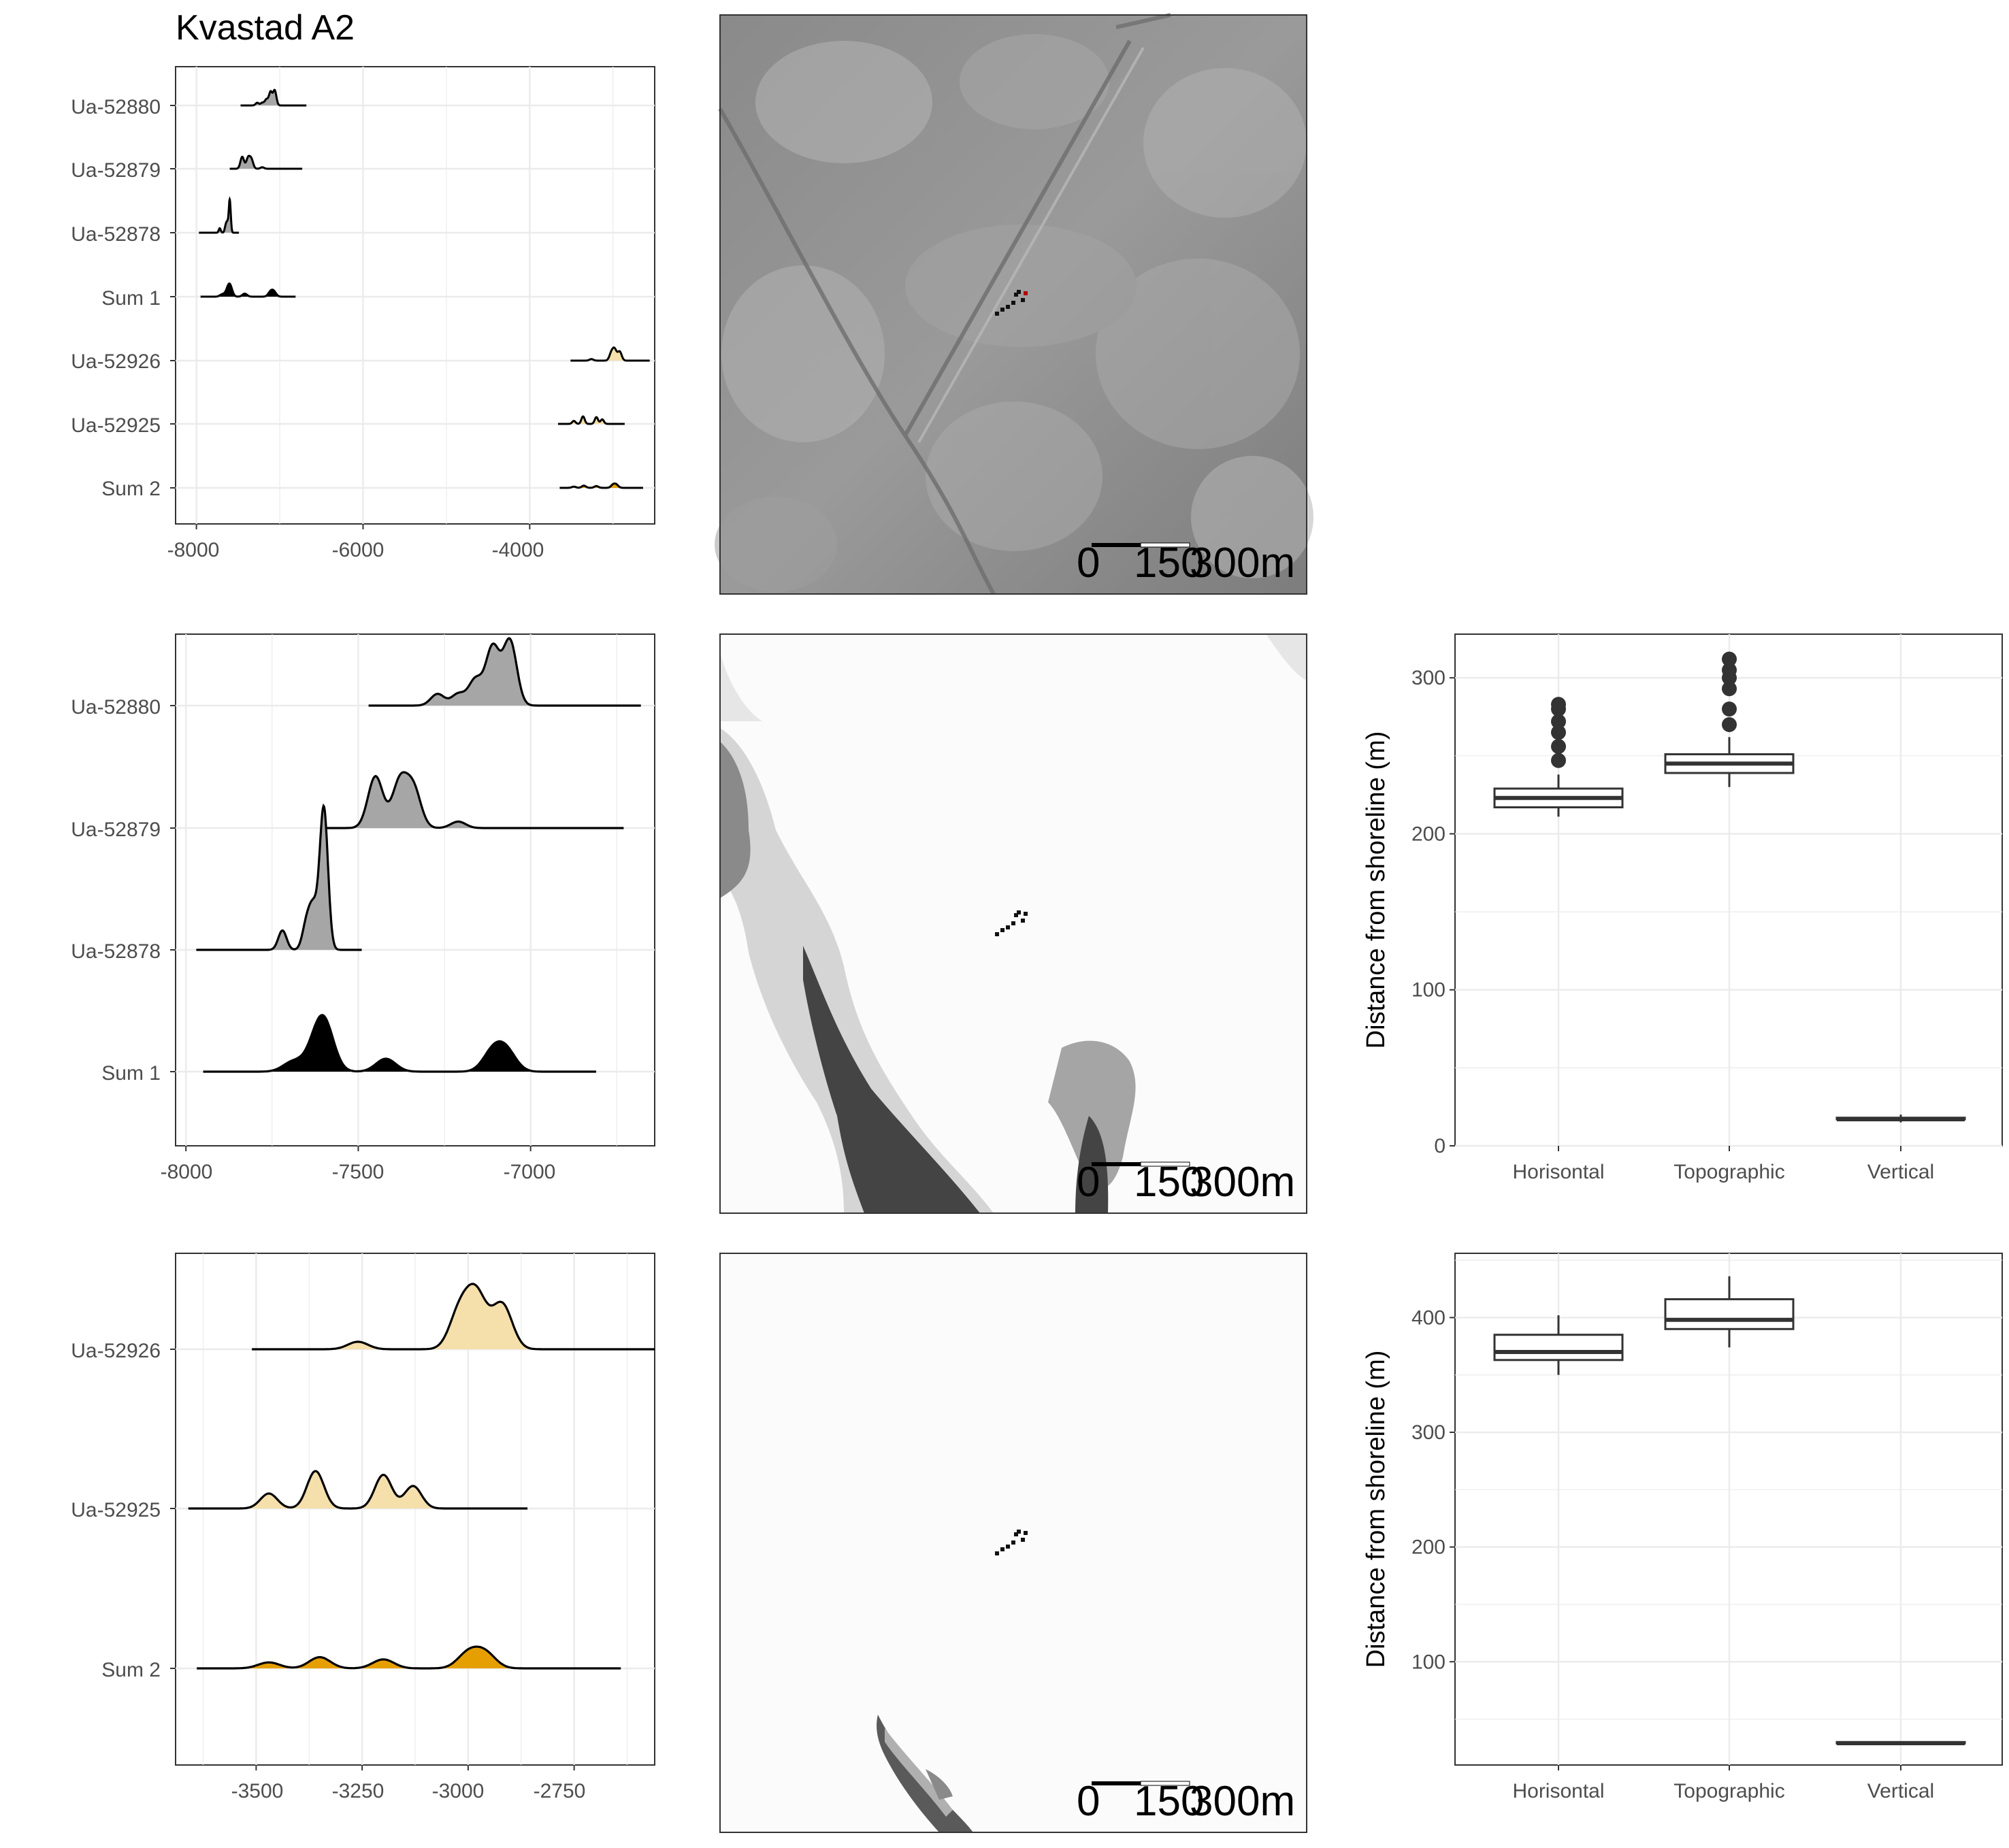  Describe the element at coordinates (116, 425) in the screenshot. I see `y-tick-label: Ua-52925` at that location.